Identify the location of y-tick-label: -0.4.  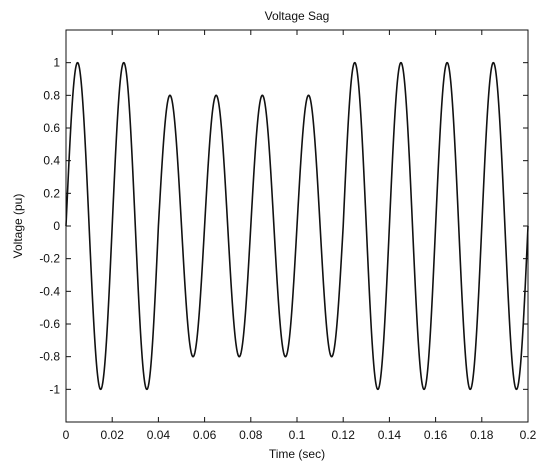
(49, 291).